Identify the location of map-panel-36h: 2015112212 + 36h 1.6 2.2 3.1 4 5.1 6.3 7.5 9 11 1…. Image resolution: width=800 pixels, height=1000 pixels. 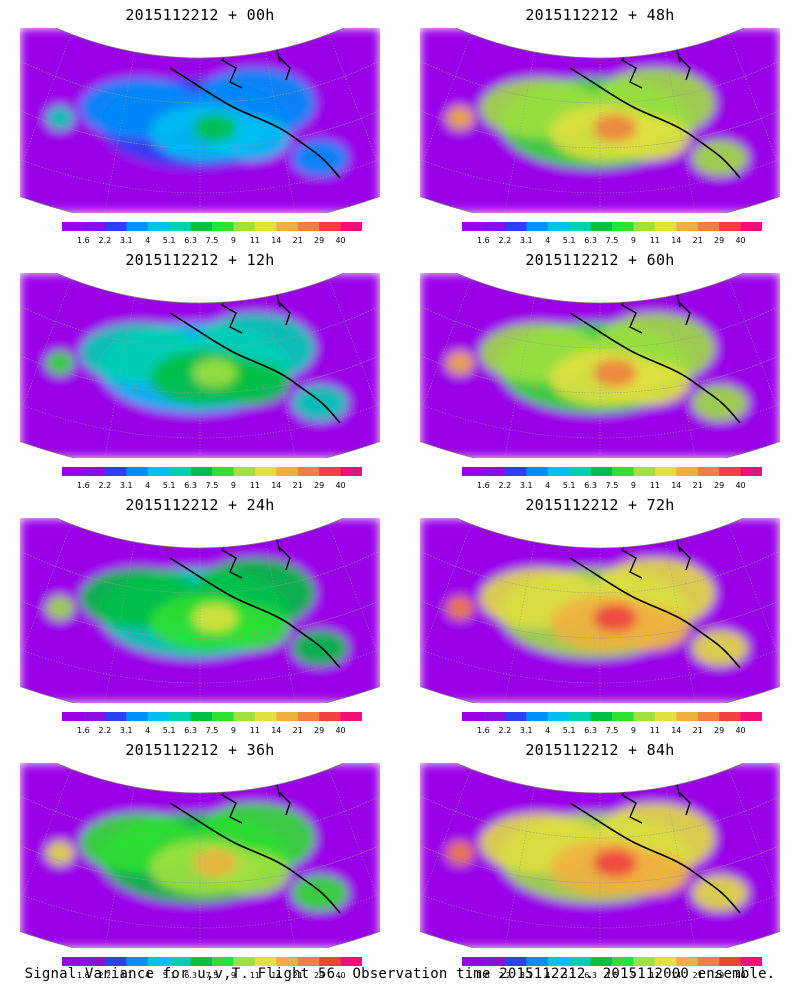
(200, 857).